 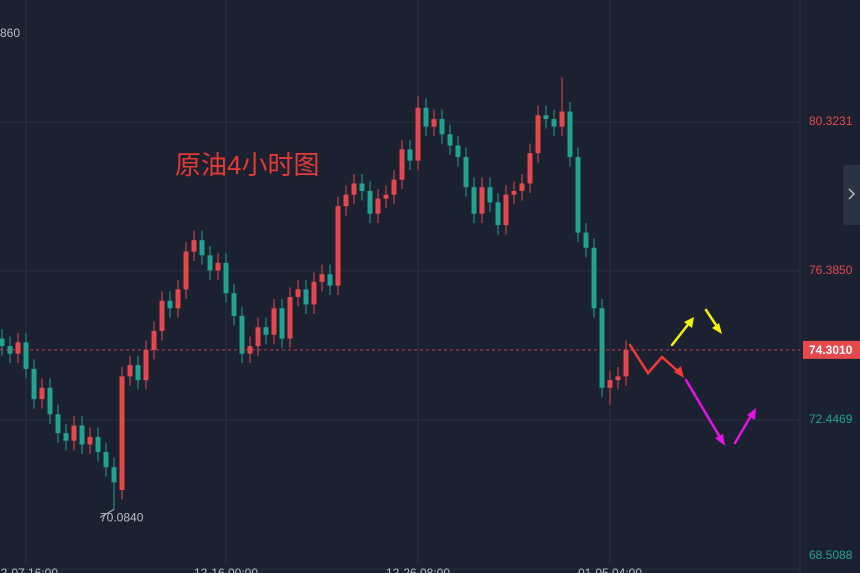 What do you see at coordinates (692, 377) in the screenshot?
I see `forecast-arrows` at bounding box center [692, 377].